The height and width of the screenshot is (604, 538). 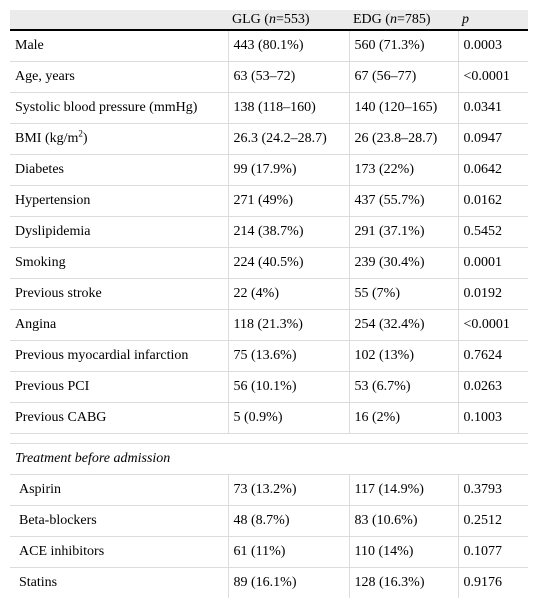 I want to click on cell-p: 0.1077, so click(x=493, y=552).